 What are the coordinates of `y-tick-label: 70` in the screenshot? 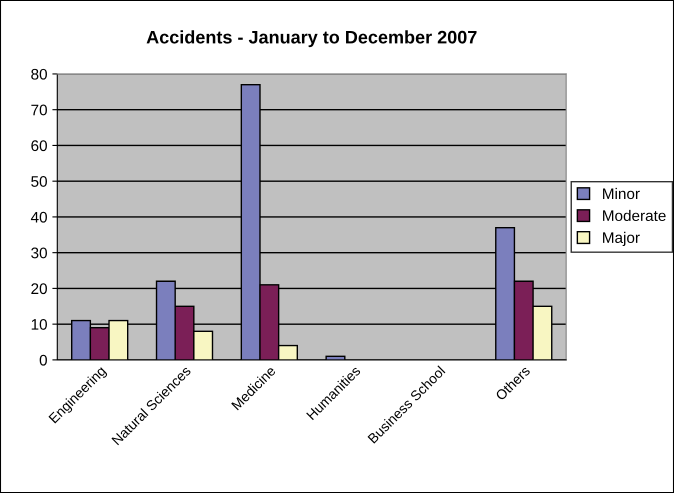 It's located at (39, 110).